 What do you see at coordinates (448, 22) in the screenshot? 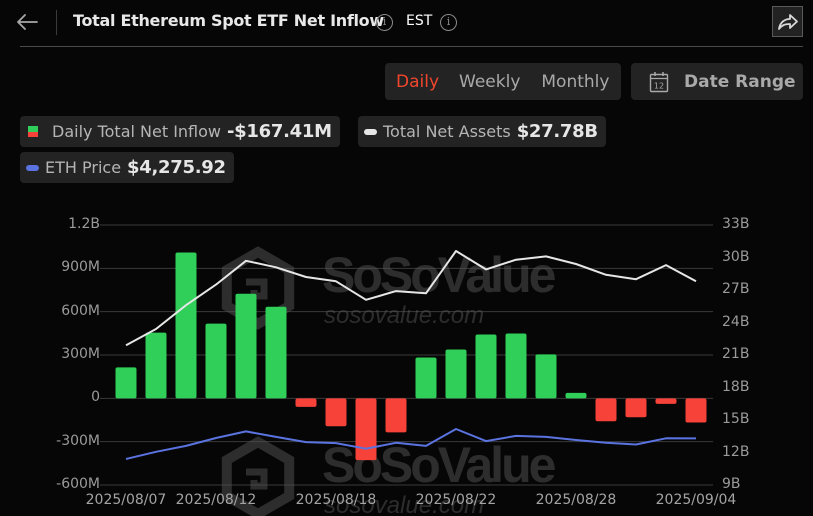
I see `timezone-info-icon: i` at bounding box center [448, 22].